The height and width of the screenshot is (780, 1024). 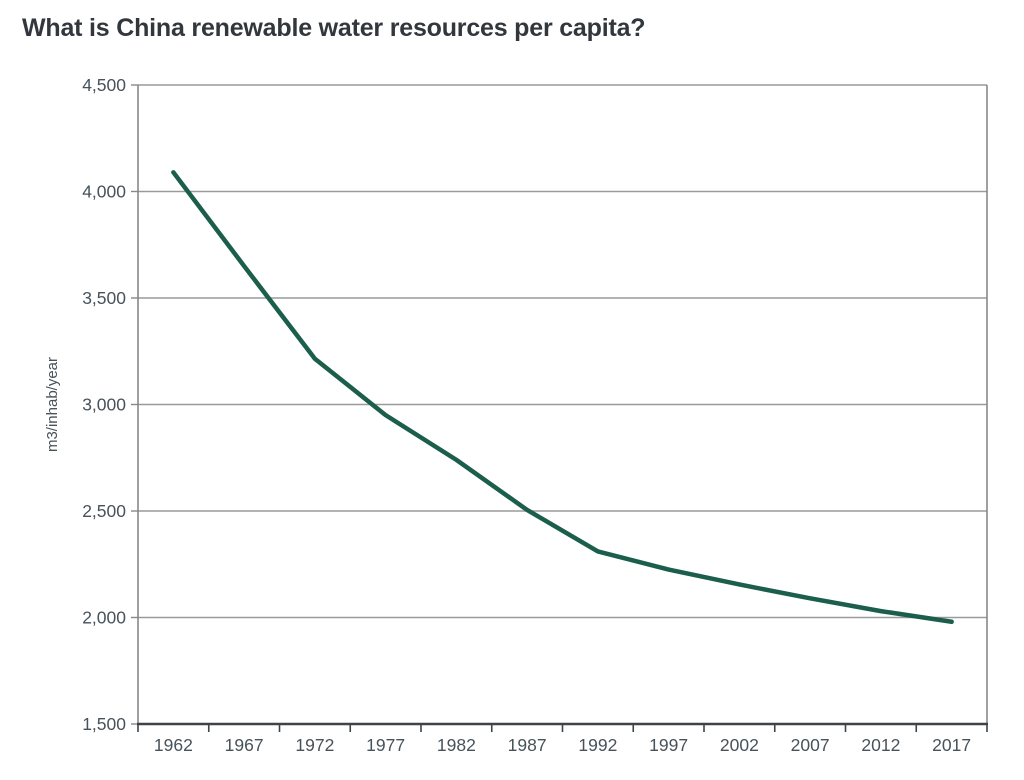 I want to click on x-tick-label: 1992, so click(x=597, y=745).